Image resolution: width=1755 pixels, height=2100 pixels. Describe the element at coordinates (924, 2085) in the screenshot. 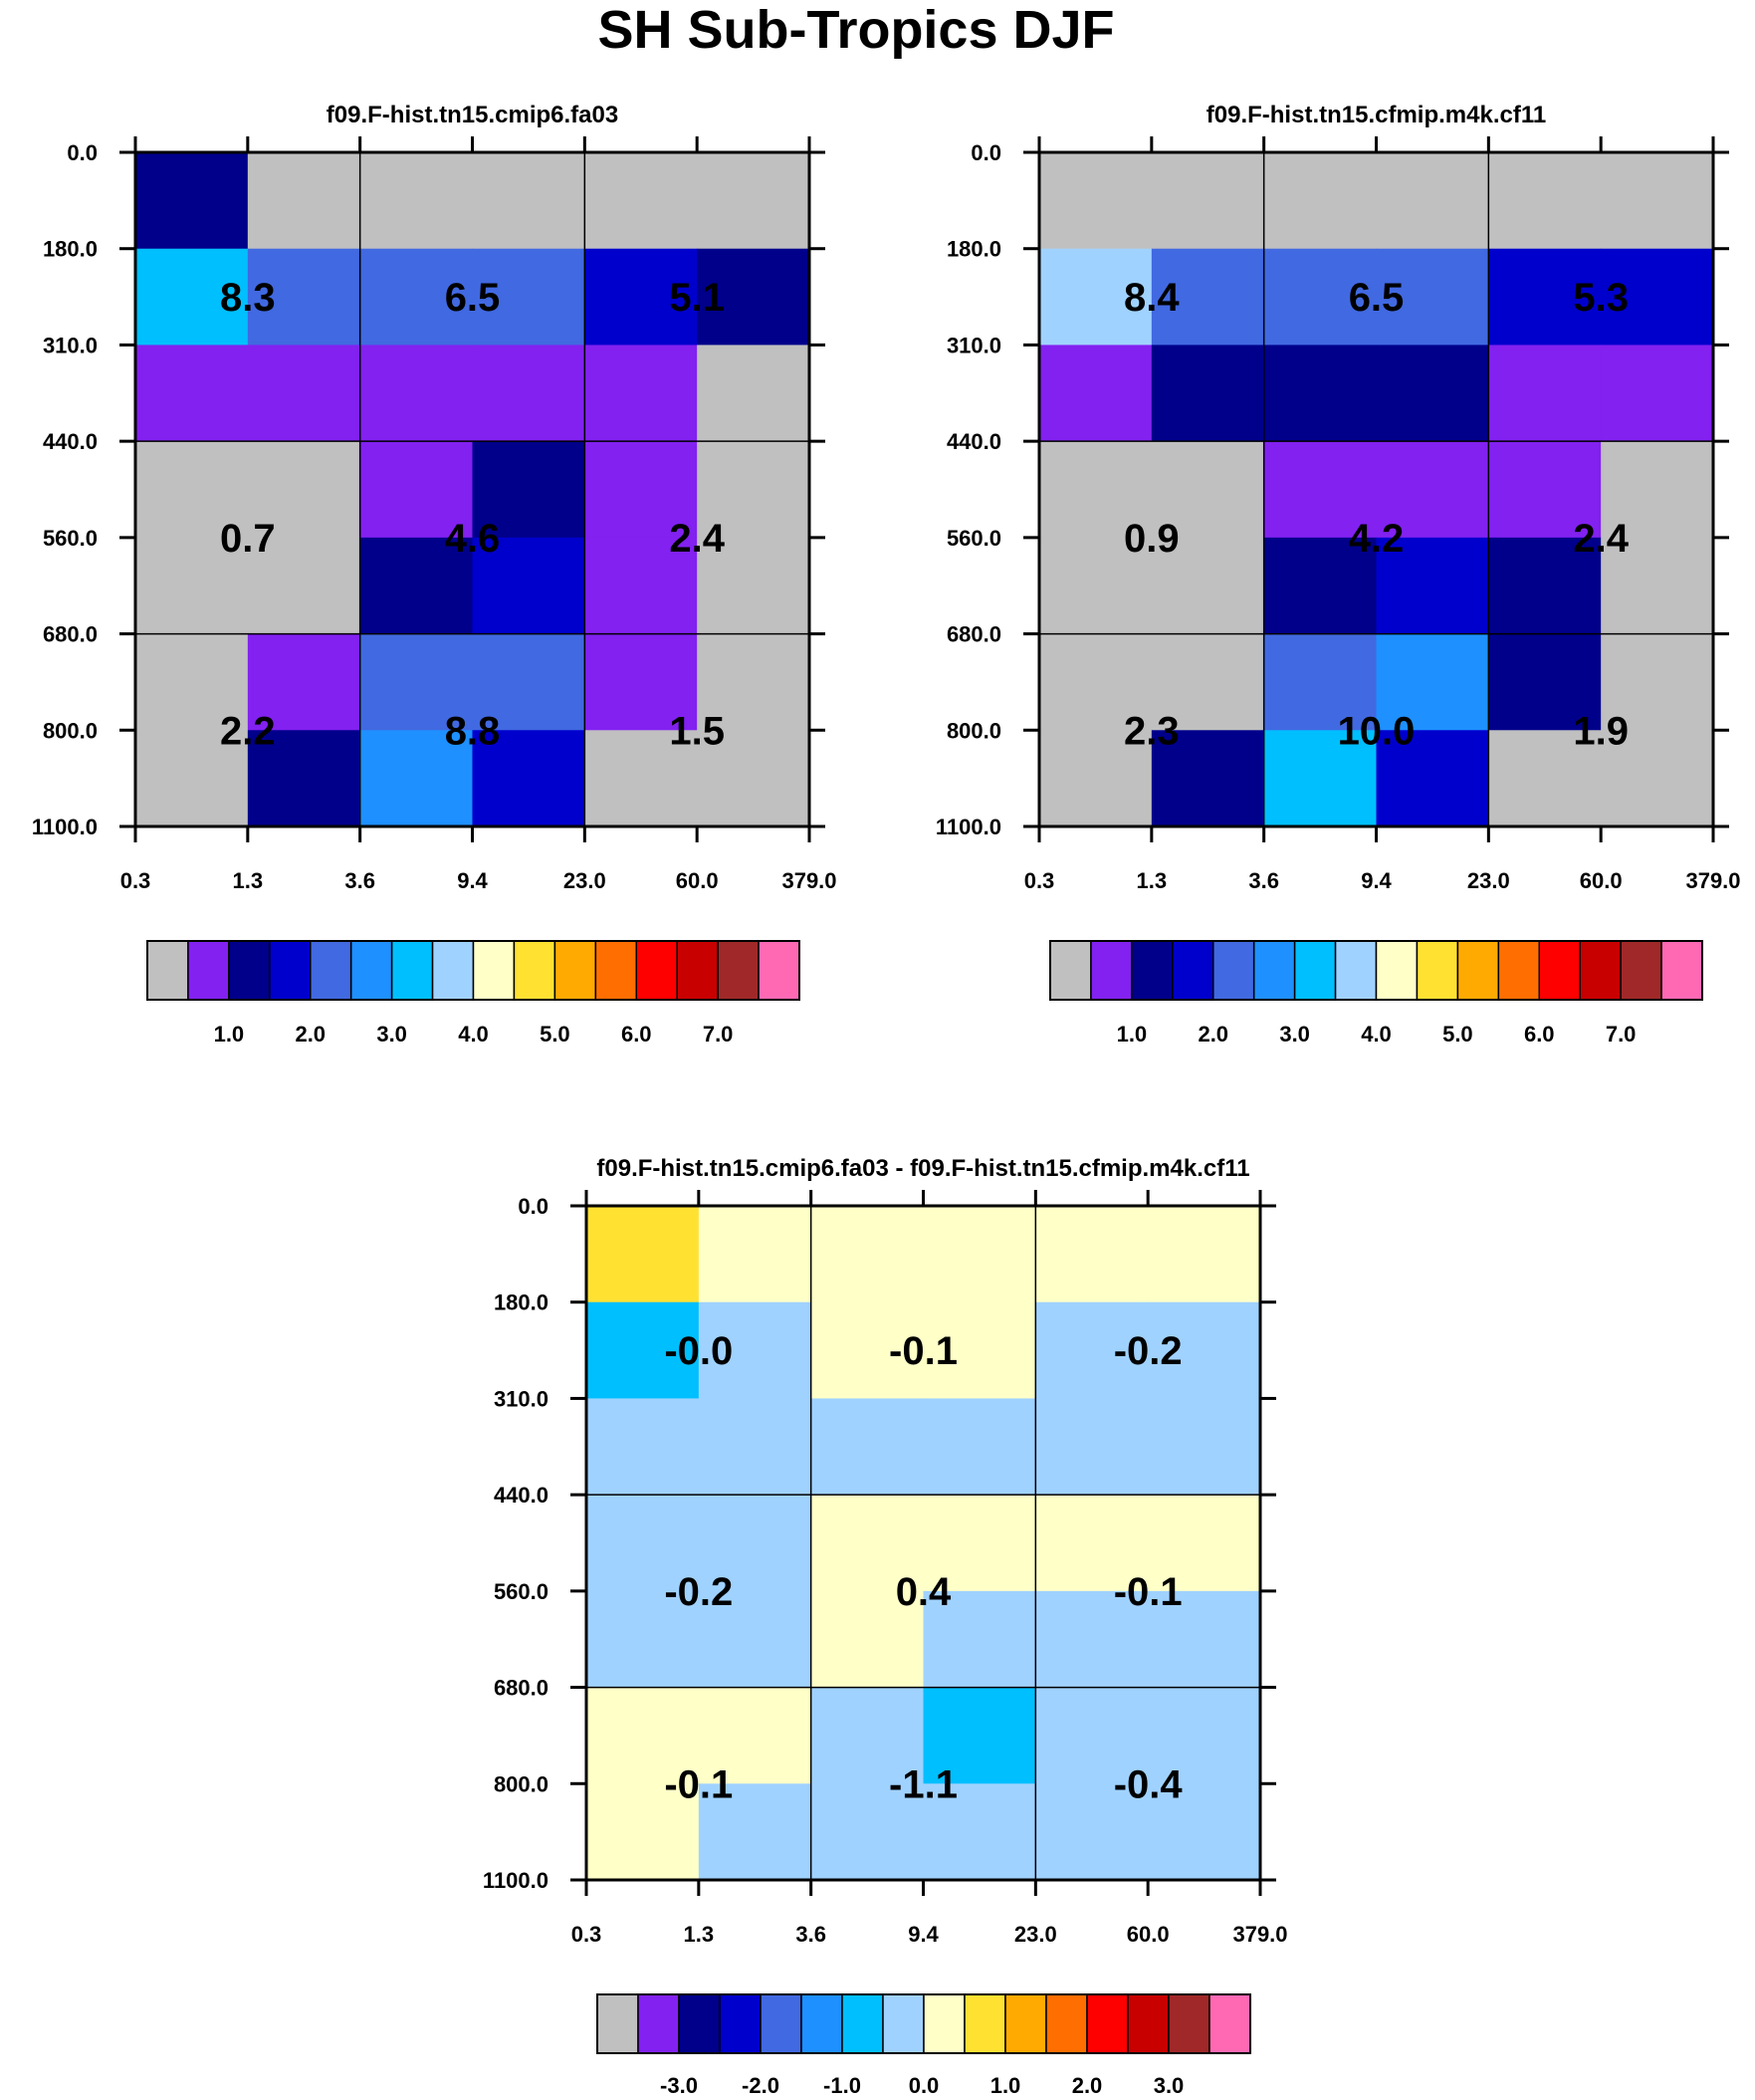

I see `colorbar-label: 0.0` at that location.